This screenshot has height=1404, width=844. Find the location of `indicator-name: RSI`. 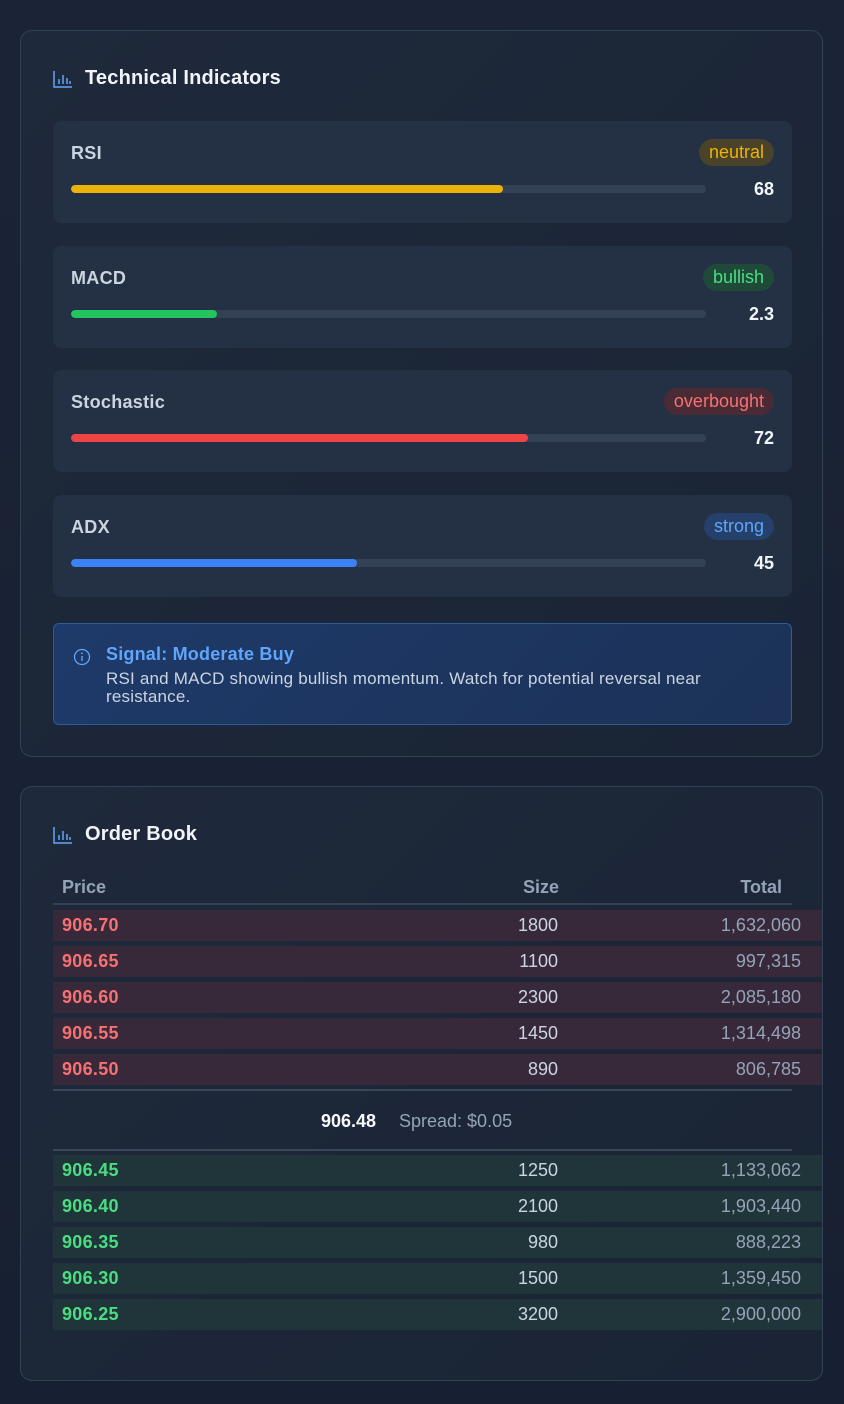

indicator-name: RSI is located at coordinates (86, 153).